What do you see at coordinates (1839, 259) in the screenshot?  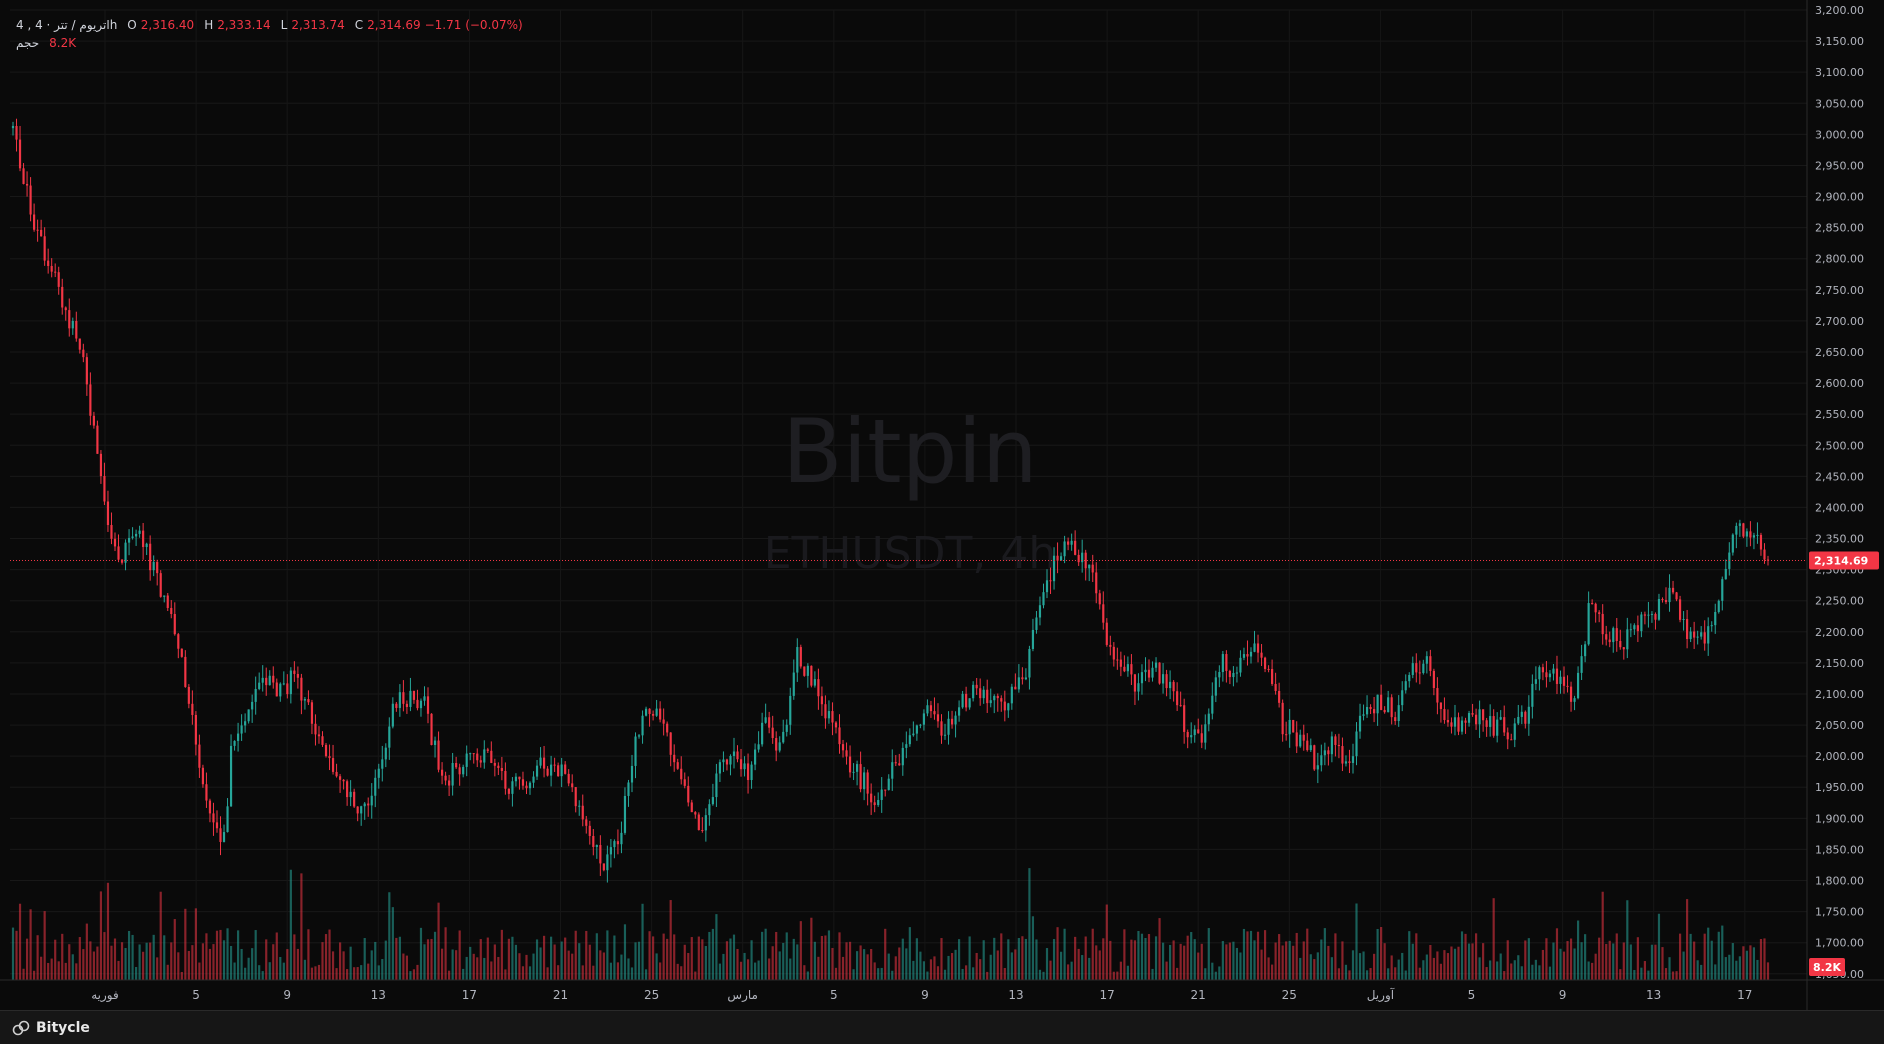 I see `price-tick-label: 2,800.00` at bounding box center [1839, 259].